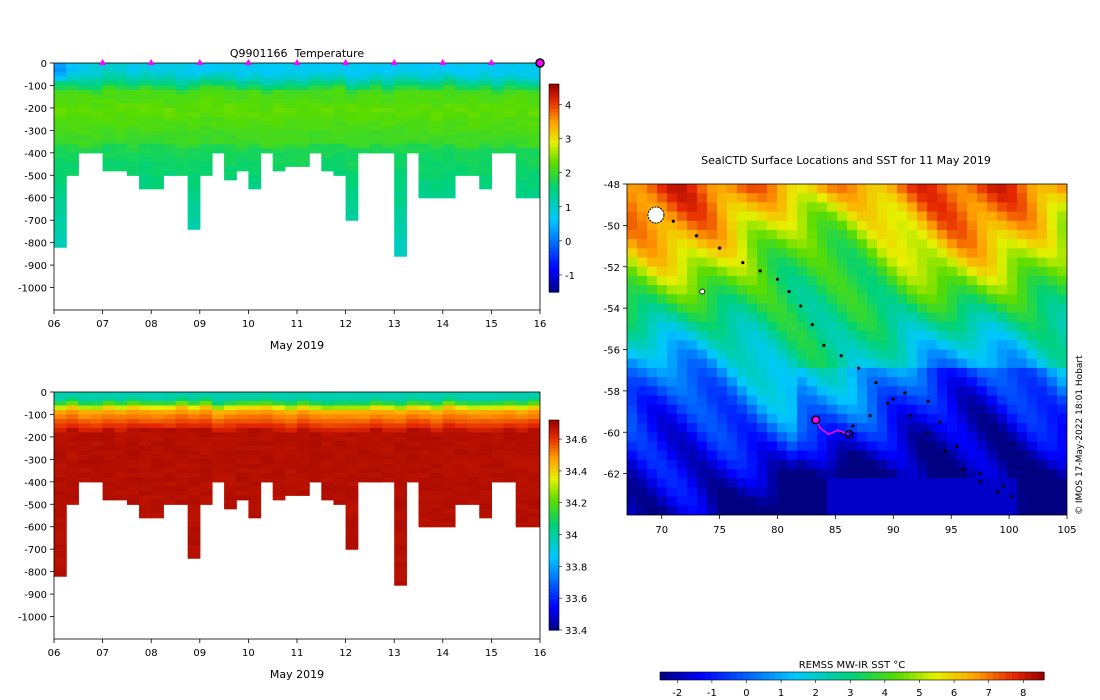  I want to click on colorbar-segment, so click(554, 530).